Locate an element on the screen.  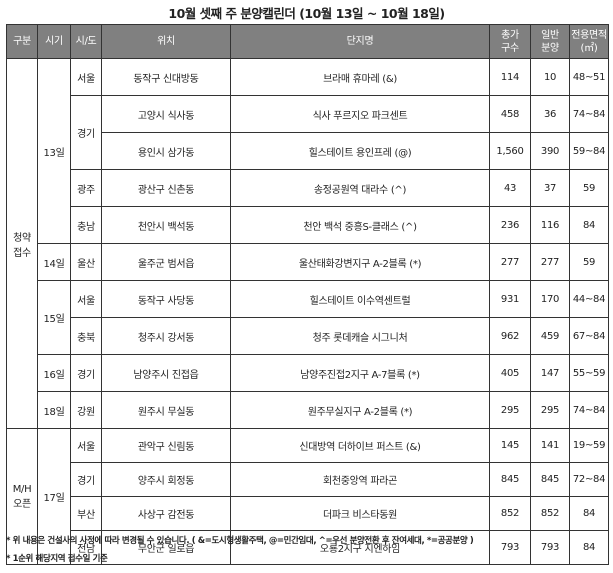
location-cell: 고양시 식사동 is located at coordinates (166, 114).